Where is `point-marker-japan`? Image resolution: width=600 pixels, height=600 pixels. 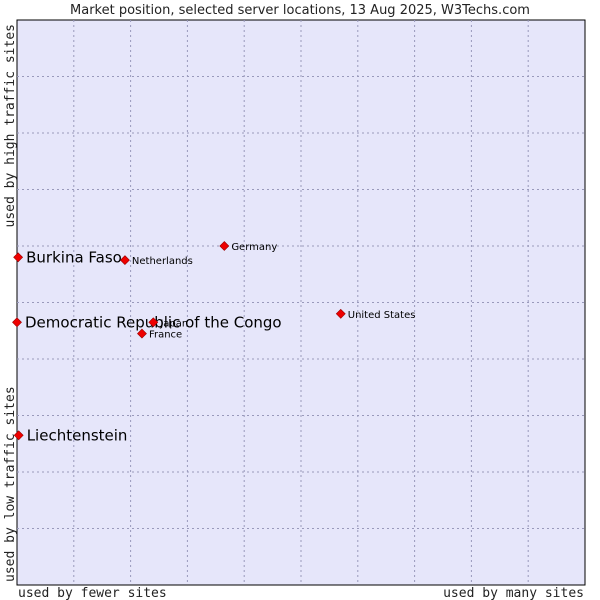 point-marker-japan is located at coordinates (153, 322).